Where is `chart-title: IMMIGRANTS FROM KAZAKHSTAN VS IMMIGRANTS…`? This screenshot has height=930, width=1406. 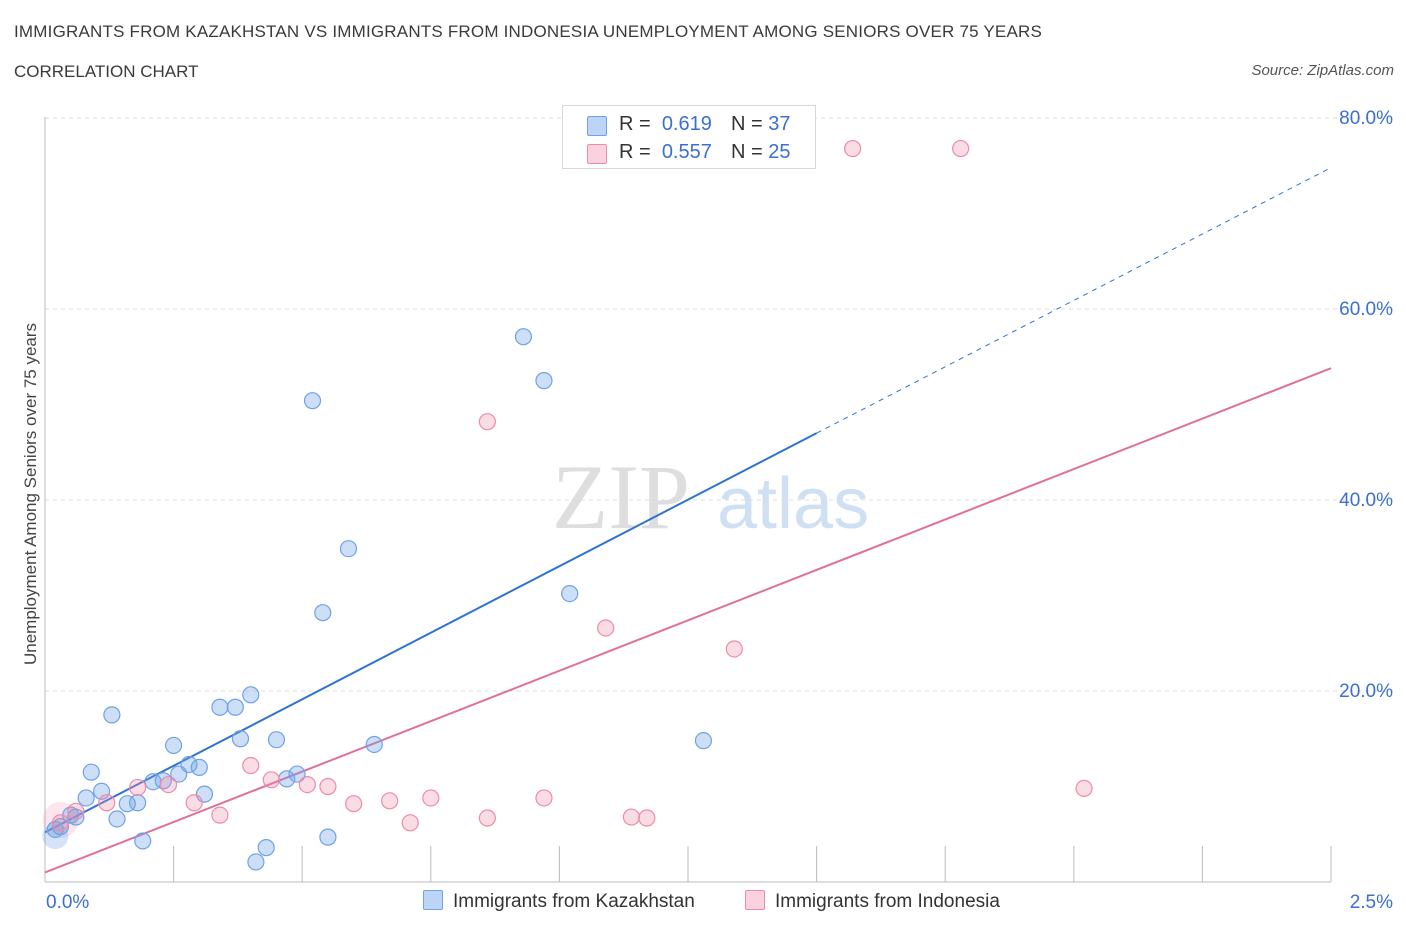
chart-title: IMMIGRANTS FROM KAZAKHSTAN VS IMMIGRANTS… is located at coordinates (528, 31).